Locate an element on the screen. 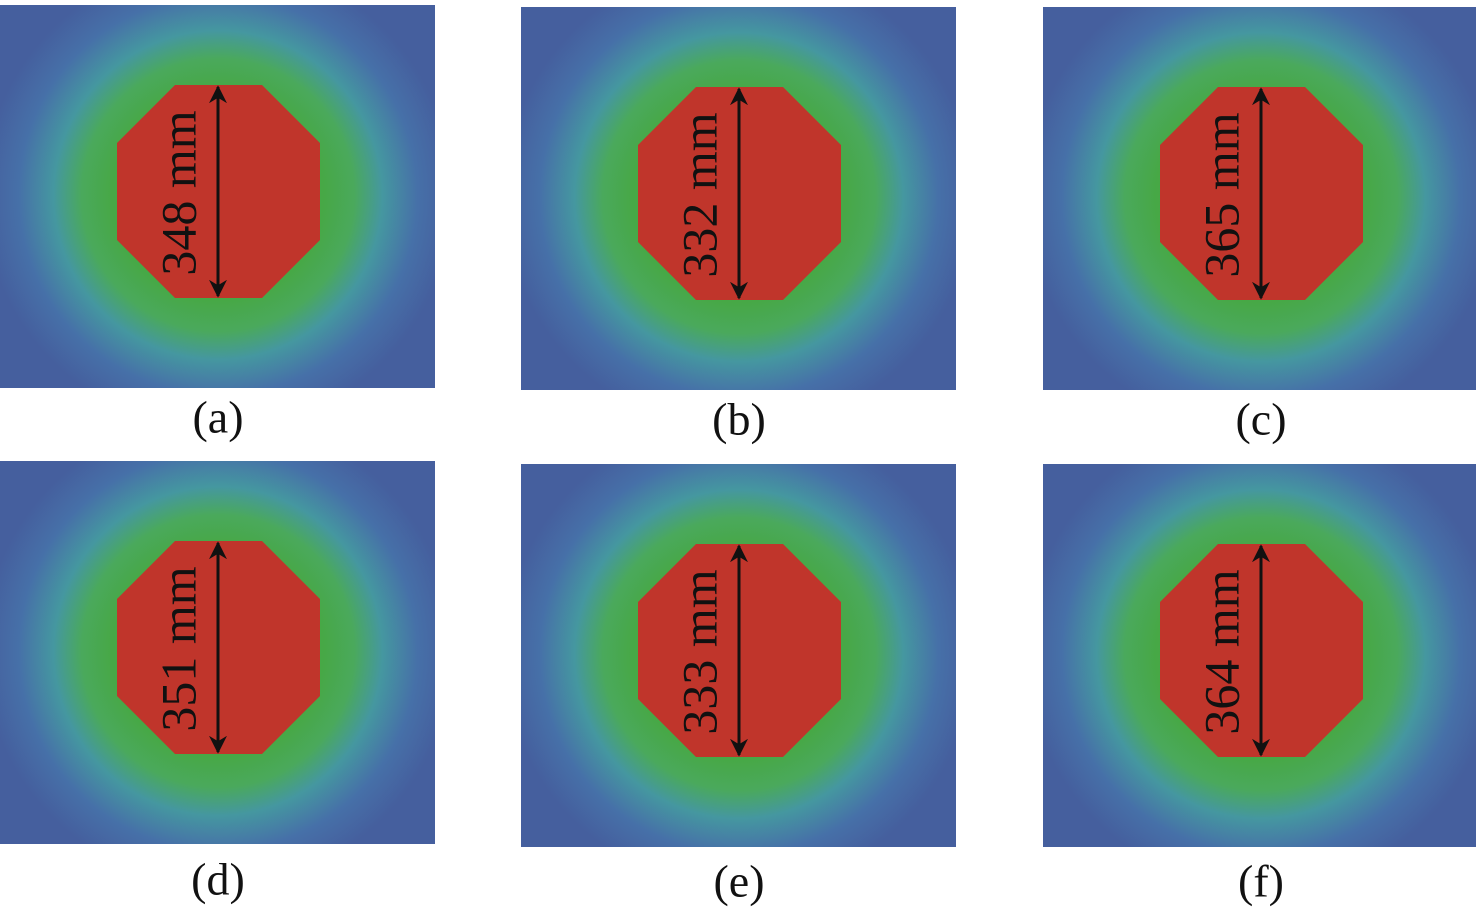  panel: 364 mm is located at coordinates (1259, 655).